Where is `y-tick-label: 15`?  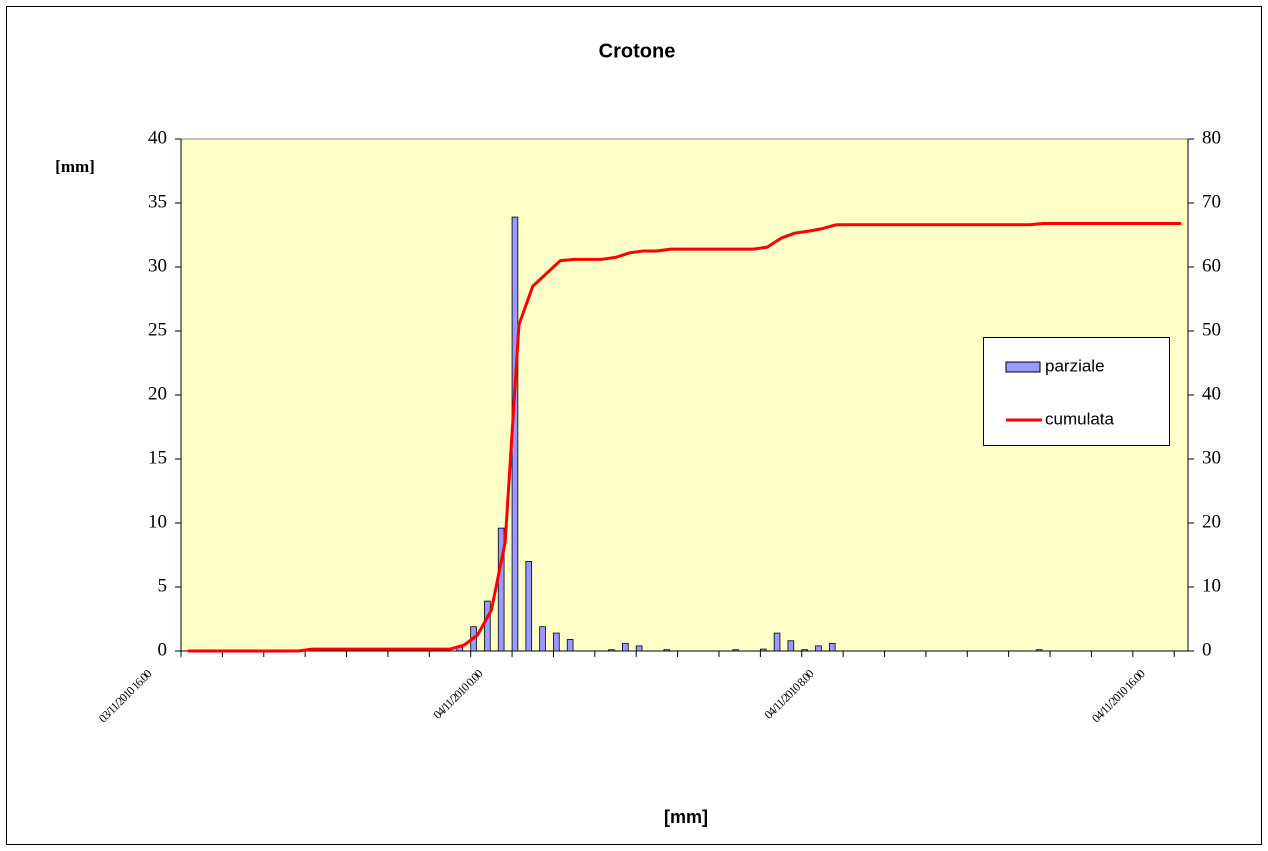 y-tick-label: 15 is located at coordinates (157, 457).